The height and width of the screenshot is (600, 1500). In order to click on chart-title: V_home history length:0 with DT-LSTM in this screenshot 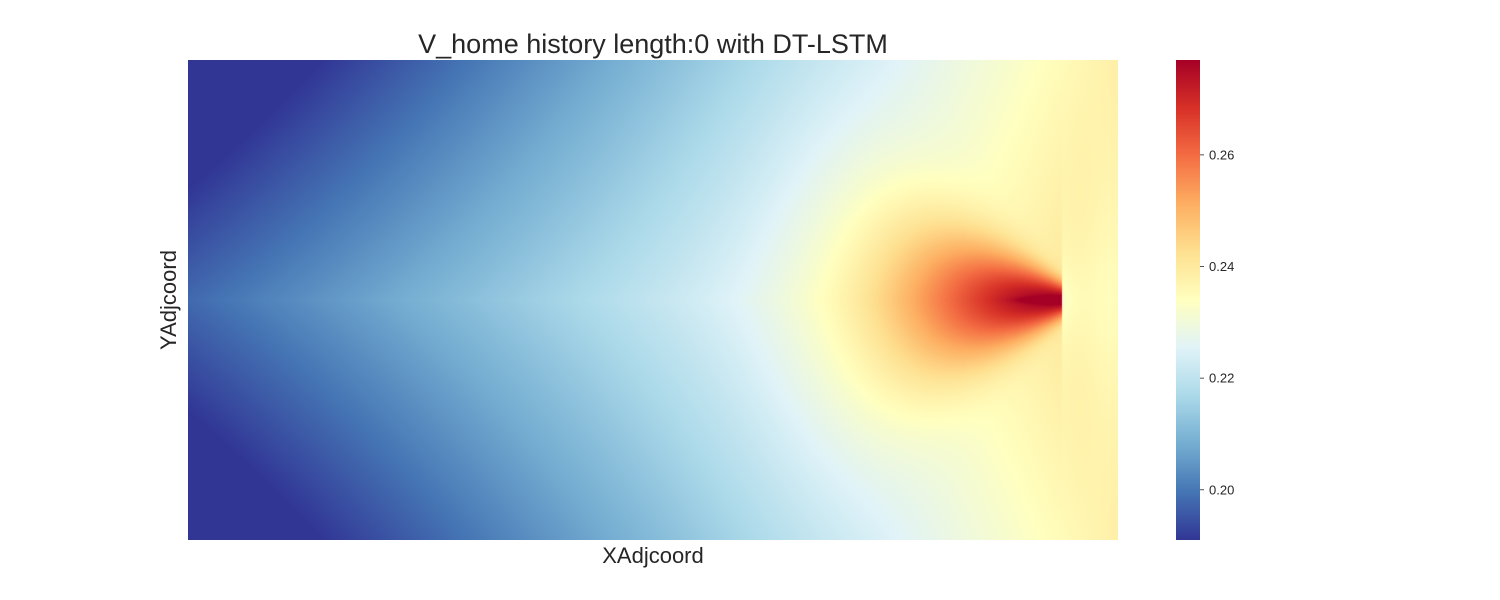, I will do `click(653, 44)`.